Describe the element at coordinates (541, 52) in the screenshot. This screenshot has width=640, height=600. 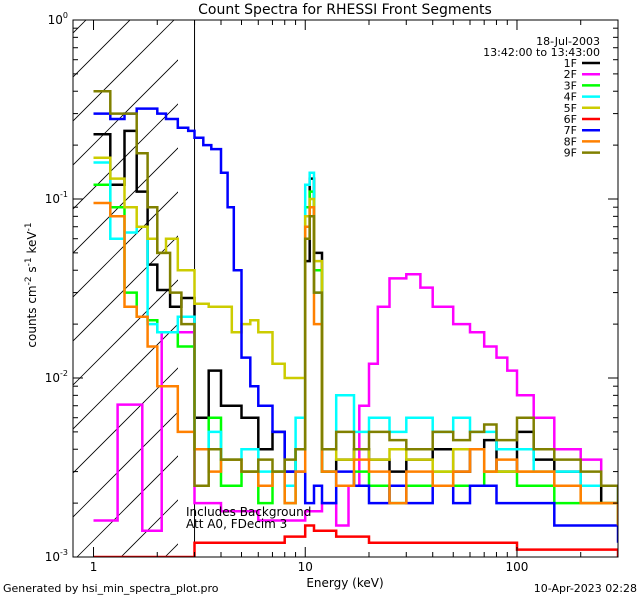
I see `observation-time-range: 13:42:00 to 13:43:00` at that location.